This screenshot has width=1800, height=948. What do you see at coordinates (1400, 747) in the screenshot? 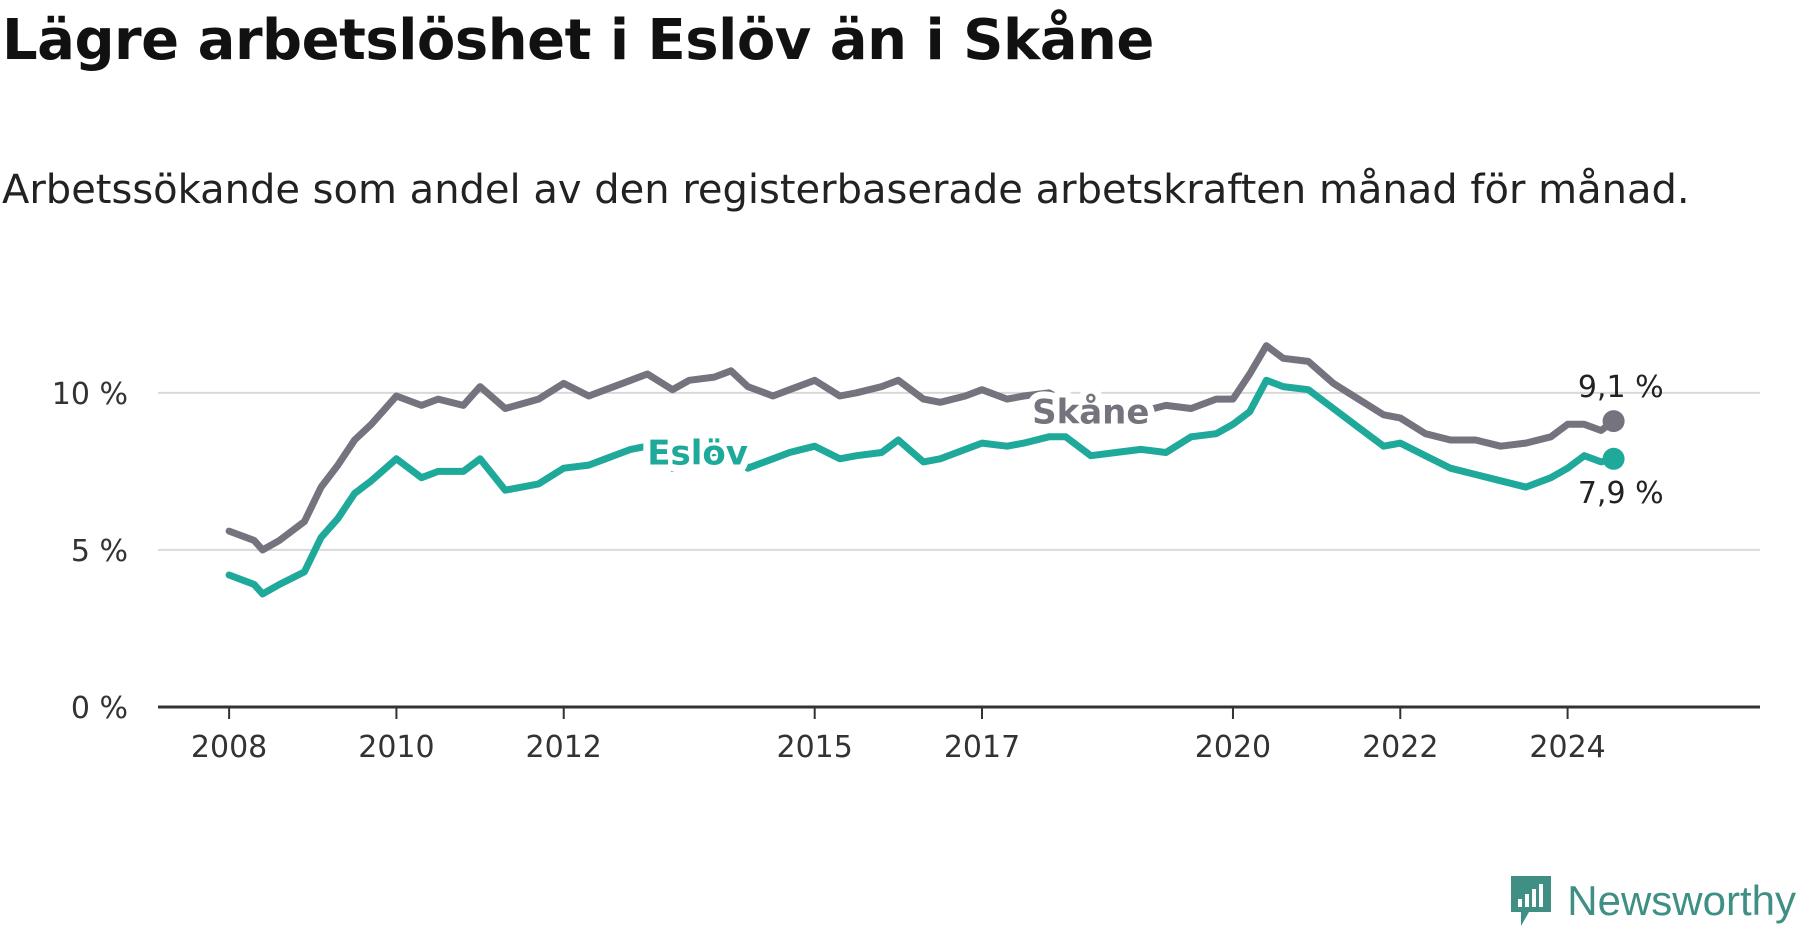
I see `x-tick-label: 2022` at bounding box center [1400, 747].